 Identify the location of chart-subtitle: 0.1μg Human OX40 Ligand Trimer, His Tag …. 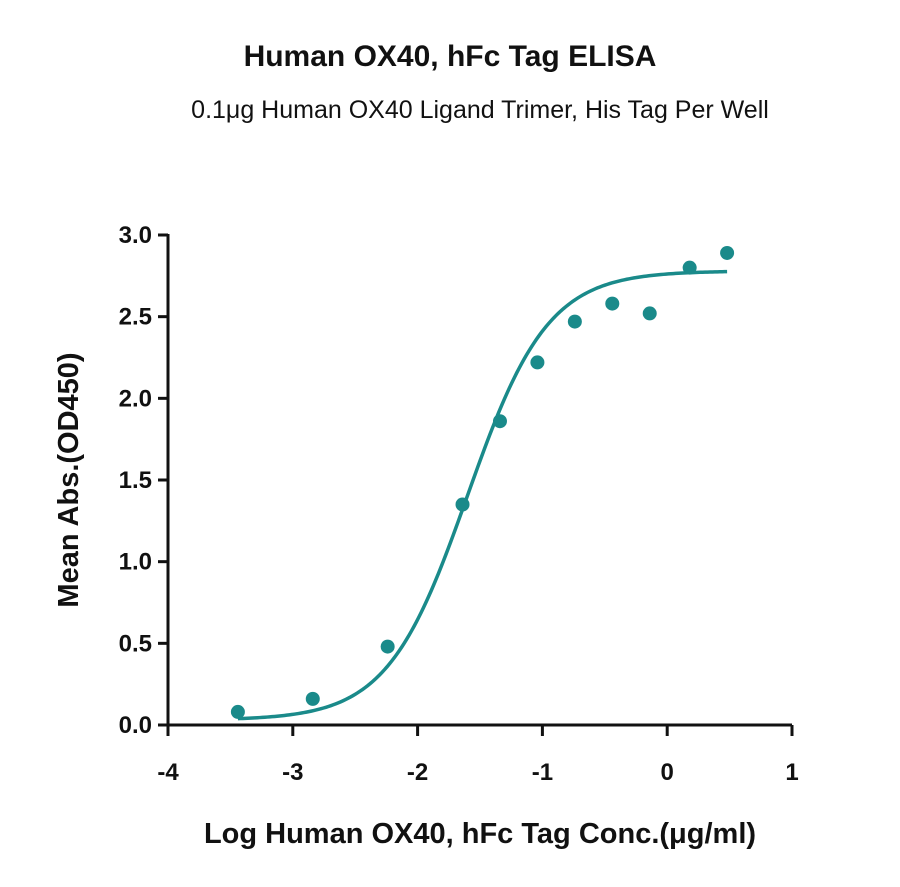
(480, 110).